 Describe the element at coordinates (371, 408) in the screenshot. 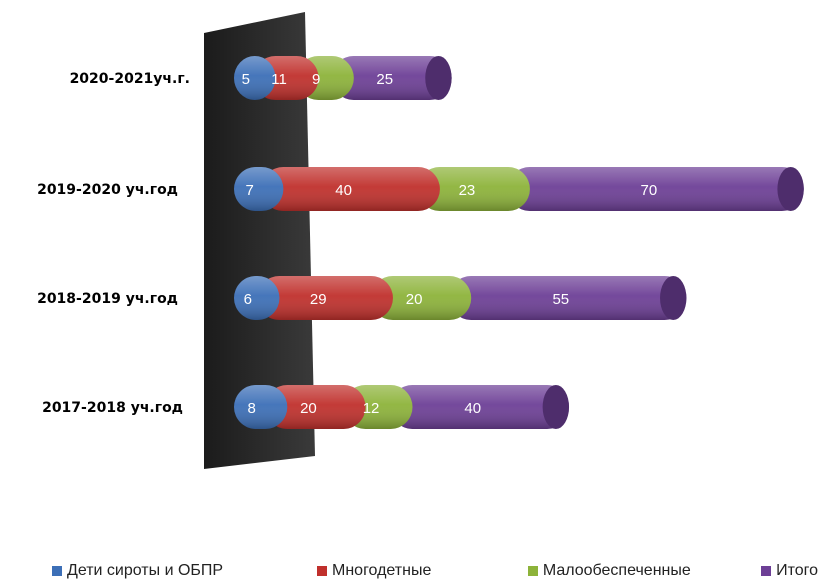

I see `value-label: 12` at that location.